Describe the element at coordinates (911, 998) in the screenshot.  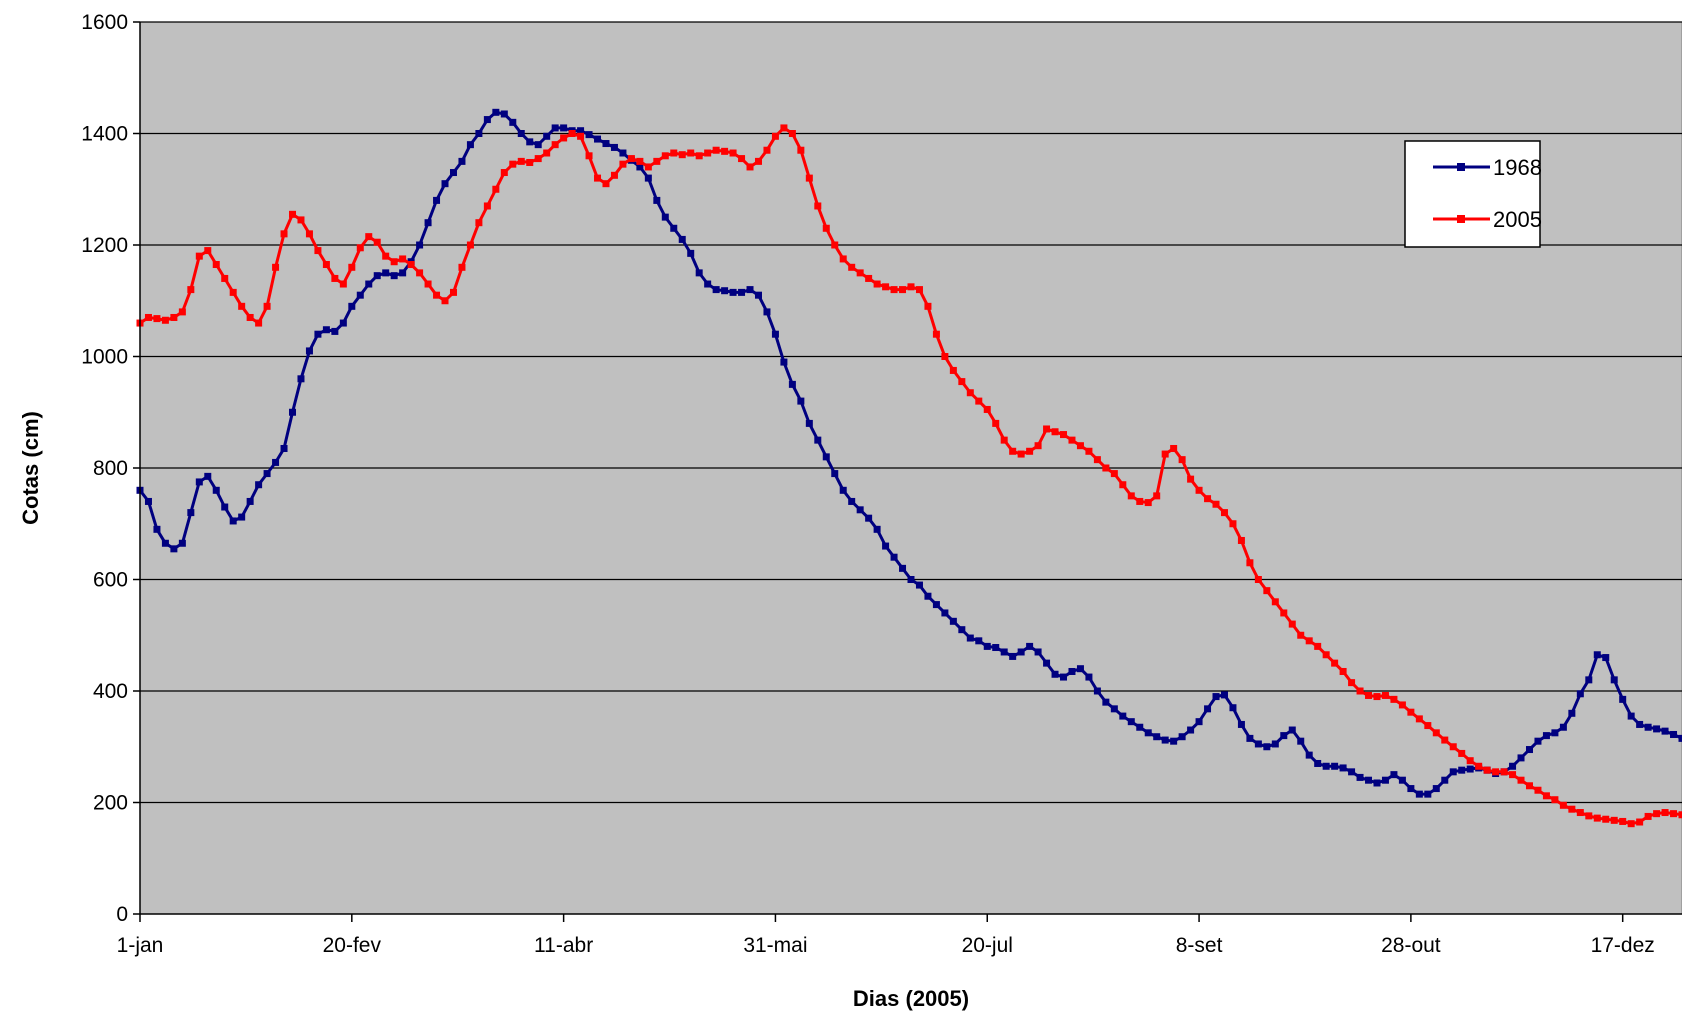
I see `x-axis-title: Dias (2005)` at that location.